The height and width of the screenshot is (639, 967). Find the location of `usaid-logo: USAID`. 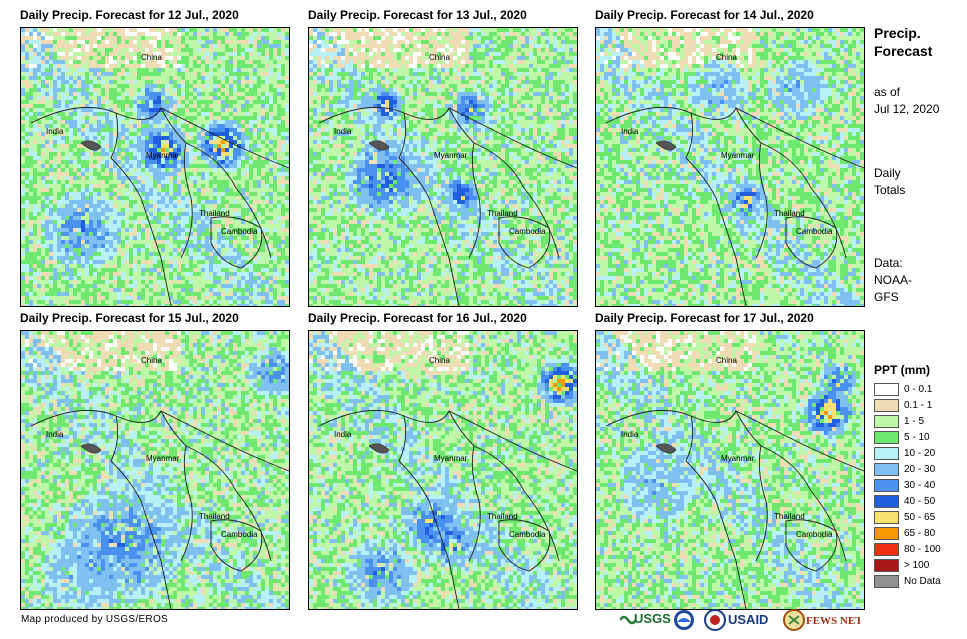

usaid-logo: USAID is located at coordinates (736, 620).